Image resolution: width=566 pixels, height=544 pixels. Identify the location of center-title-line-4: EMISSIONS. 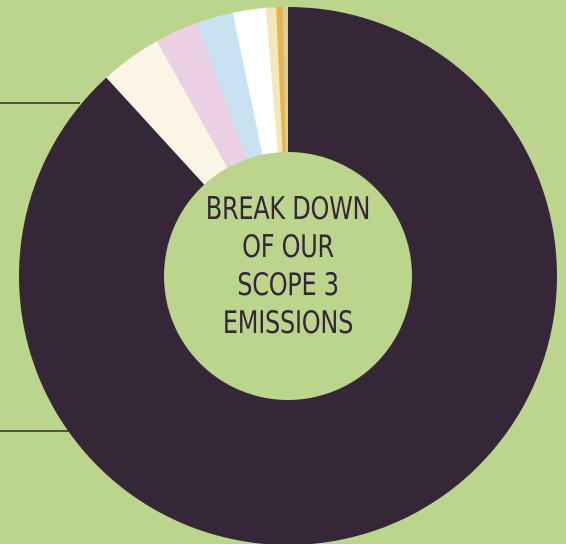
(288, 323).